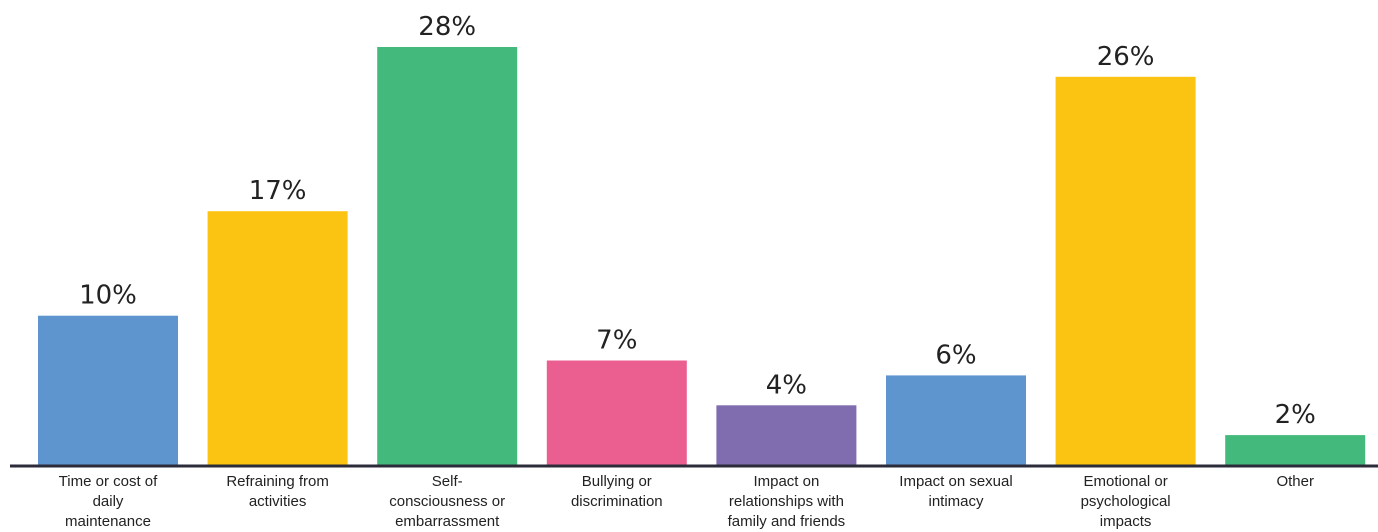 The height and width of the screenshot is (532, 1378). I want to click on category-label-1: Time or cost of daily maintenance, so click(108, 501).